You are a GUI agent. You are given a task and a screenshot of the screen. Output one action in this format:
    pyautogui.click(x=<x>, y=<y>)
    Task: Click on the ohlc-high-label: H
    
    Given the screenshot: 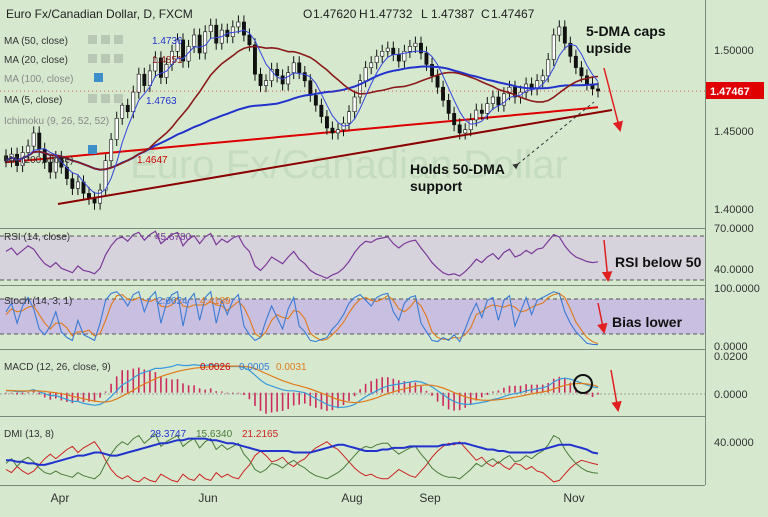 What is the action you would take?
    pyautogui.click(x=363, y=14)
    